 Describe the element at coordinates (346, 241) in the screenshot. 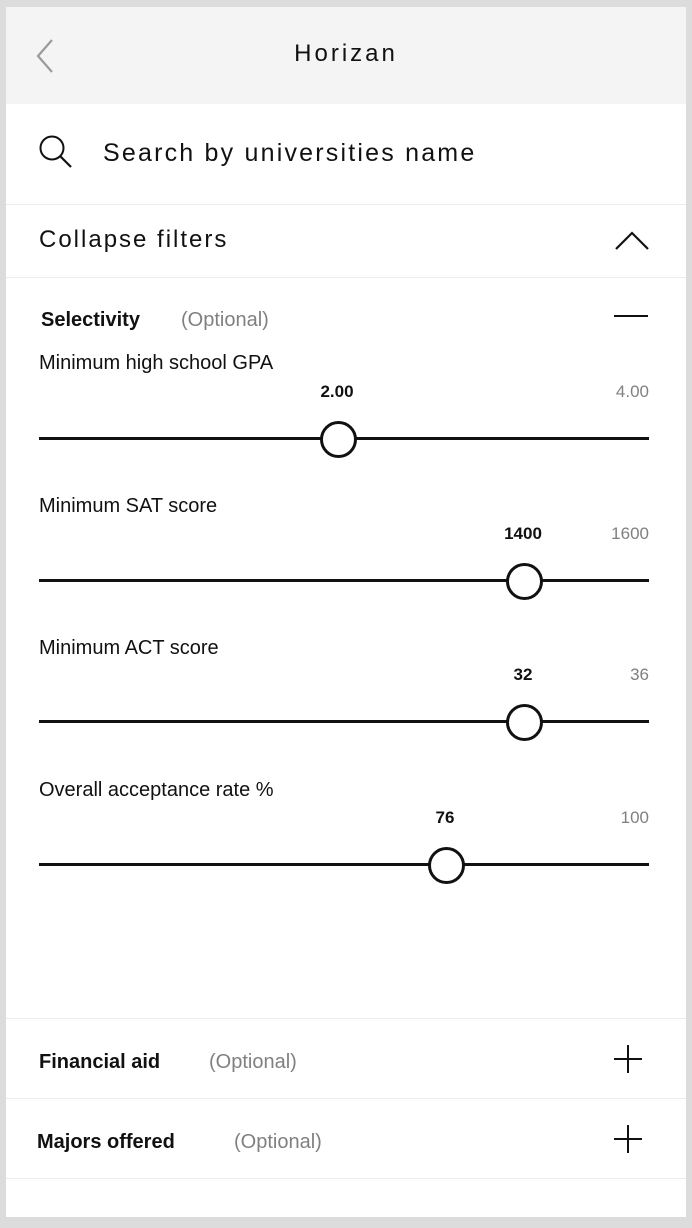

I see `collapse-filters-toggle: Collapse filters` at that location.